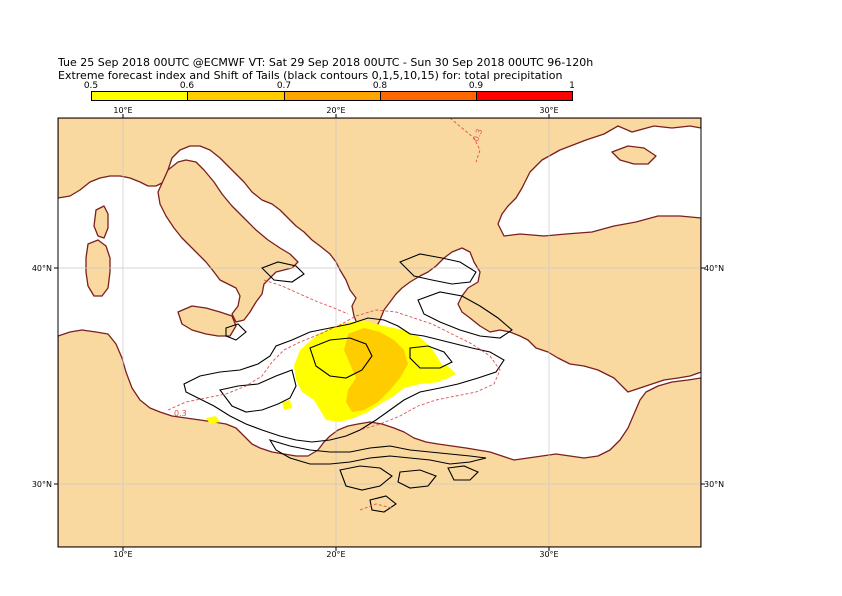  I want to click on colorbar-label: 0.7, so click(284, 86).